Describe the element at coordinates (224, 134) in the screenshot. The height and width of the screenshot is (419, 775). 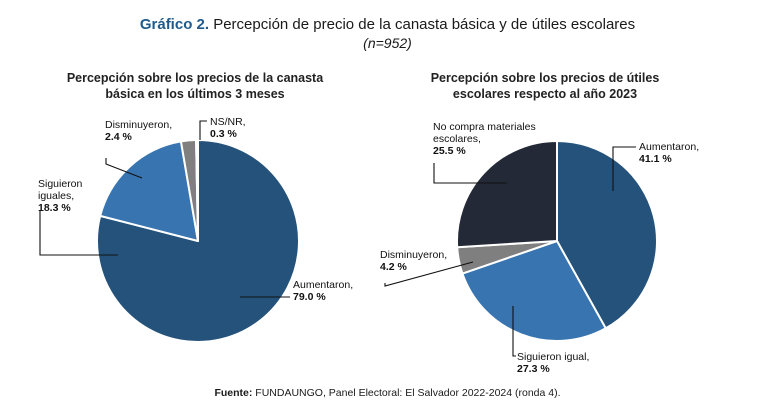
I see `chart-1-value-ns-nr: 0.3 %` at that location.